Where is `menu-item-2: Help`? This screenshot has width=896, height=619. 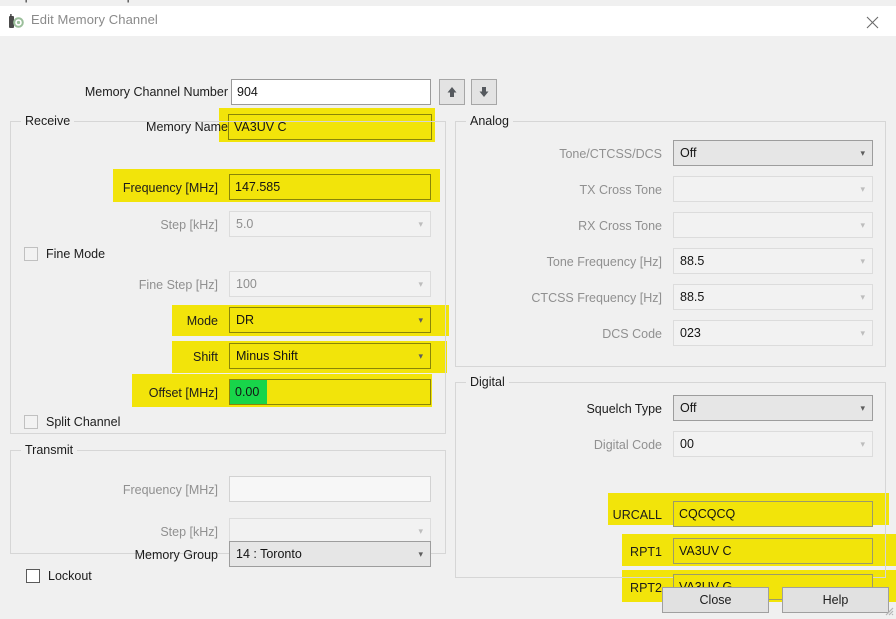 menu-item-2: Help is located at coordinates (121, 1).